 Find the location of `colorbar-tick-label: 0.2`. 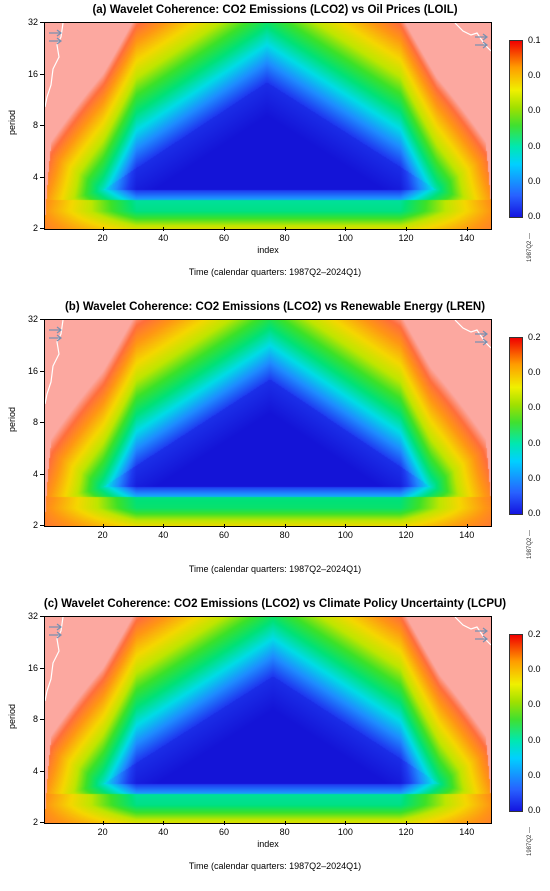

colorbar-tick-label: 0.2 is located at coordinates (534, 634).